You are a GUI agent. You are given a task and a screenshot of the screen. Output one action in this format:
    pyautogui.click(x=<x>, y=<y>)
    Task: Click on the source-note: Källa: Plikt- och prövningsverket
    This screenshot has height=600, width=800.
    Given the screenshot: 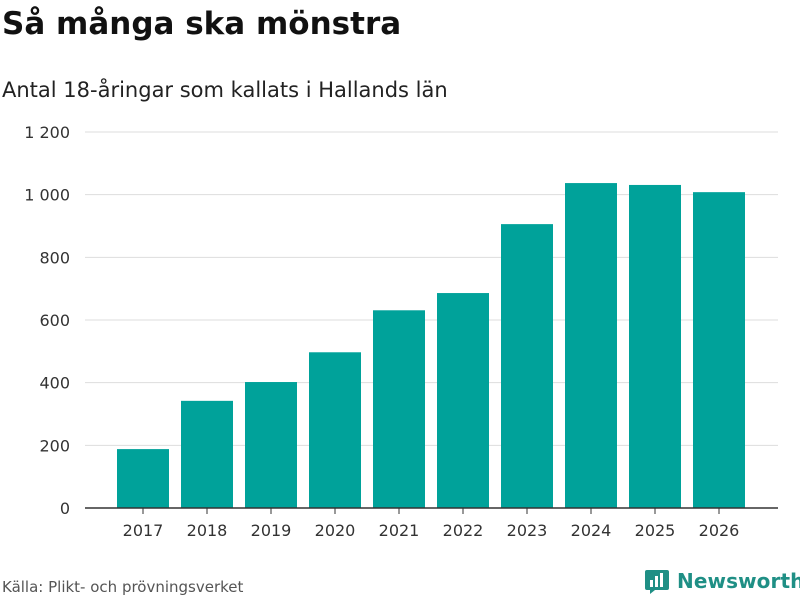 What is the action you would take?
    pyautogui.click(x=123, y=587)
    